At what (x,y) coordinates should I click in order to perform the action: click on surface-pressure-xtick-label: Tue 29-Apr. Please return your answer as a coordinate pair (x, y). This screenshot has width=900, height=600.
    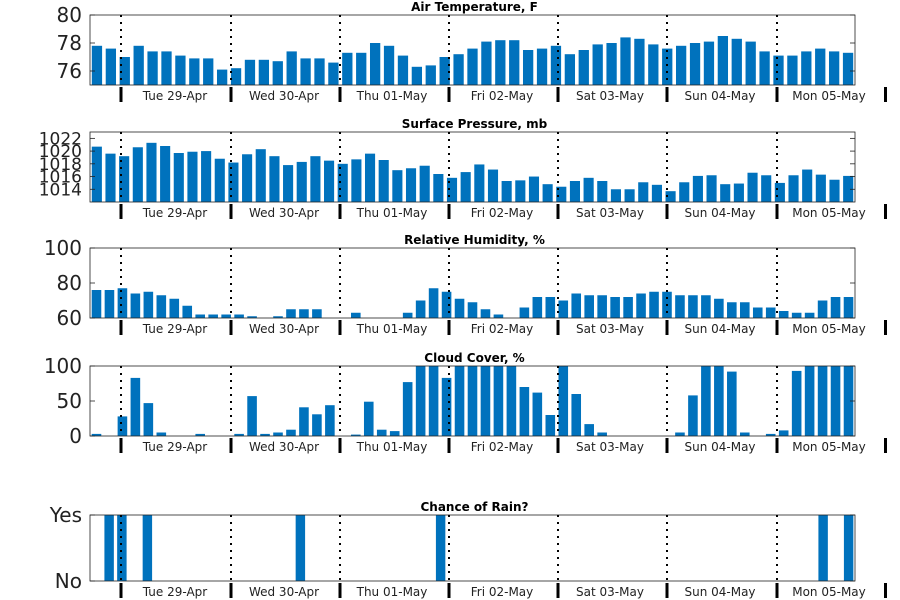
    Looking at the image, I should click on (174, 213).